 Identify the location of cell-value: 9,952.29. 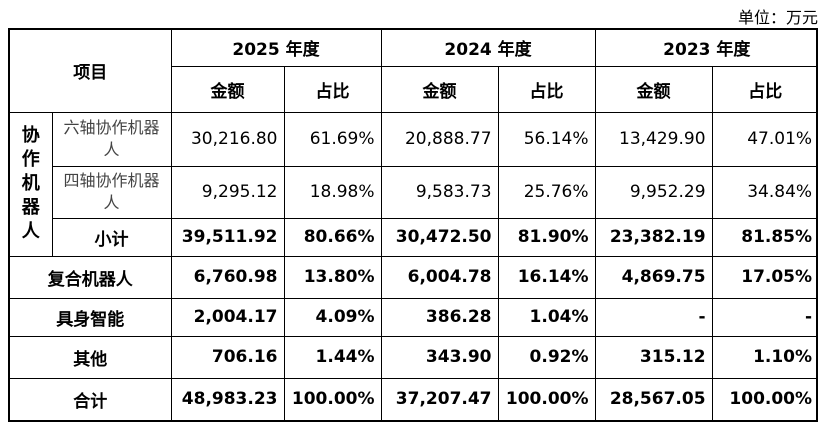
(653, 192).